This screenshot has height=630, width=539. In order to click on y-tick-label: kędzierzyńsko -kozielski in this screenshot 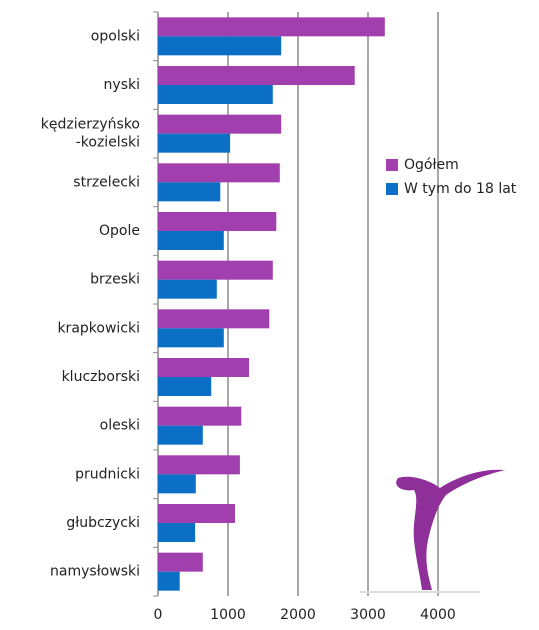, I will do `click(90, 134)`.